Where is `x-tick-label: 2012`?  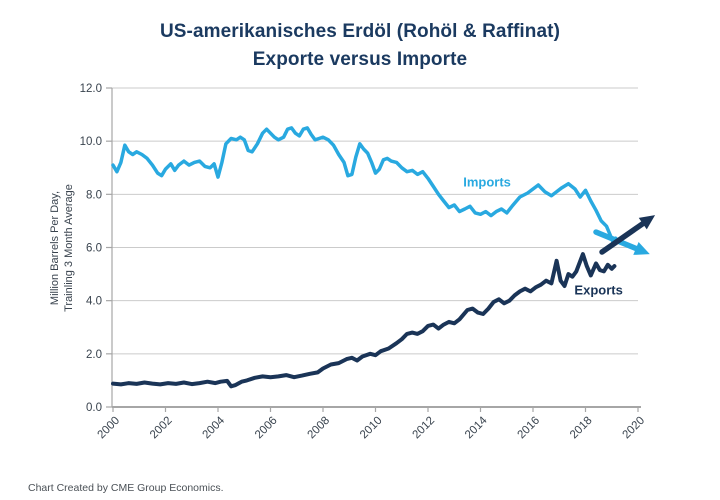
x-tick-label: 2012 is located at coordinates (424, 428).